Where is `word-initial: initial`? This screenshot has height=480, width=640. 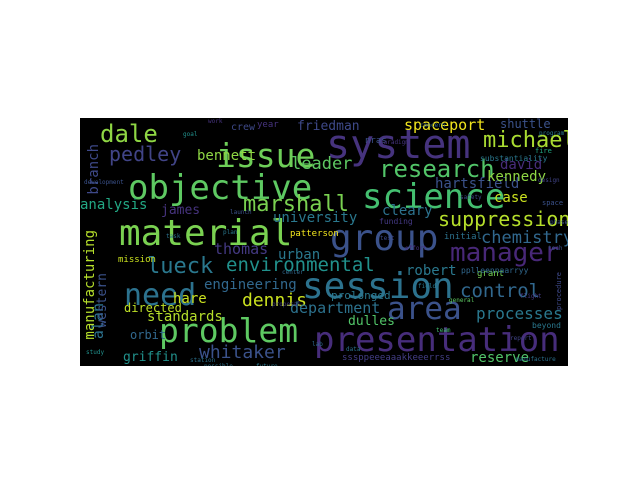
word-initial: initial is located at coordinates (463, 237).